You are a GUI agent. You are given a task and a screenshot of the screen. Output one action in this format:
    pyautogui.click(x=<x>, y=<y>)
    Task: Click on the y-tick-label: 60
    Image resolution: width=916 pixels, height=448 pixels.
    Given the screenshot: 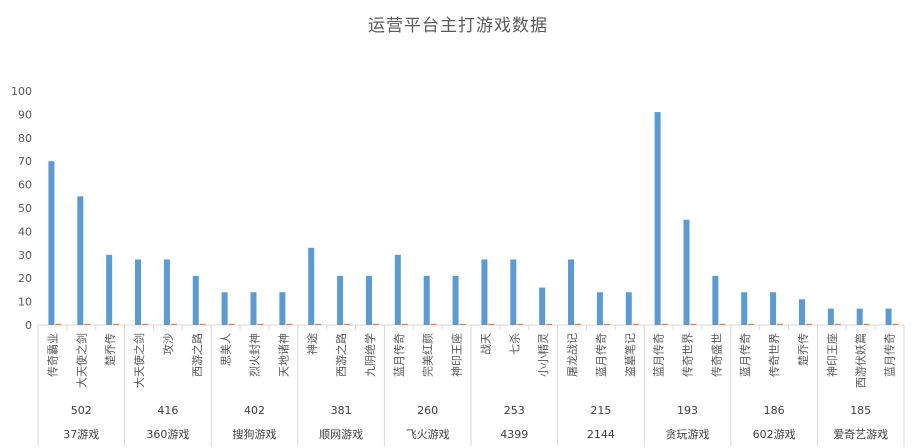 What is the action you would take?
    pyautogui.click(x=25, y=185)
    